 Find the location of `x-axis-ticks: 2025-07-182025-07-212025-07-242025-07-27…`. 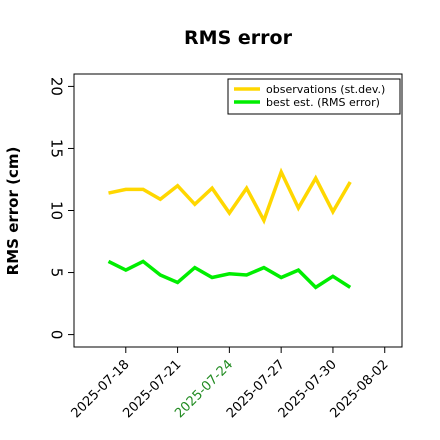

x-axis-ticks: 2025-07-182025-07-212025-07-242025-07-27… is located at coordinates (230, 384).